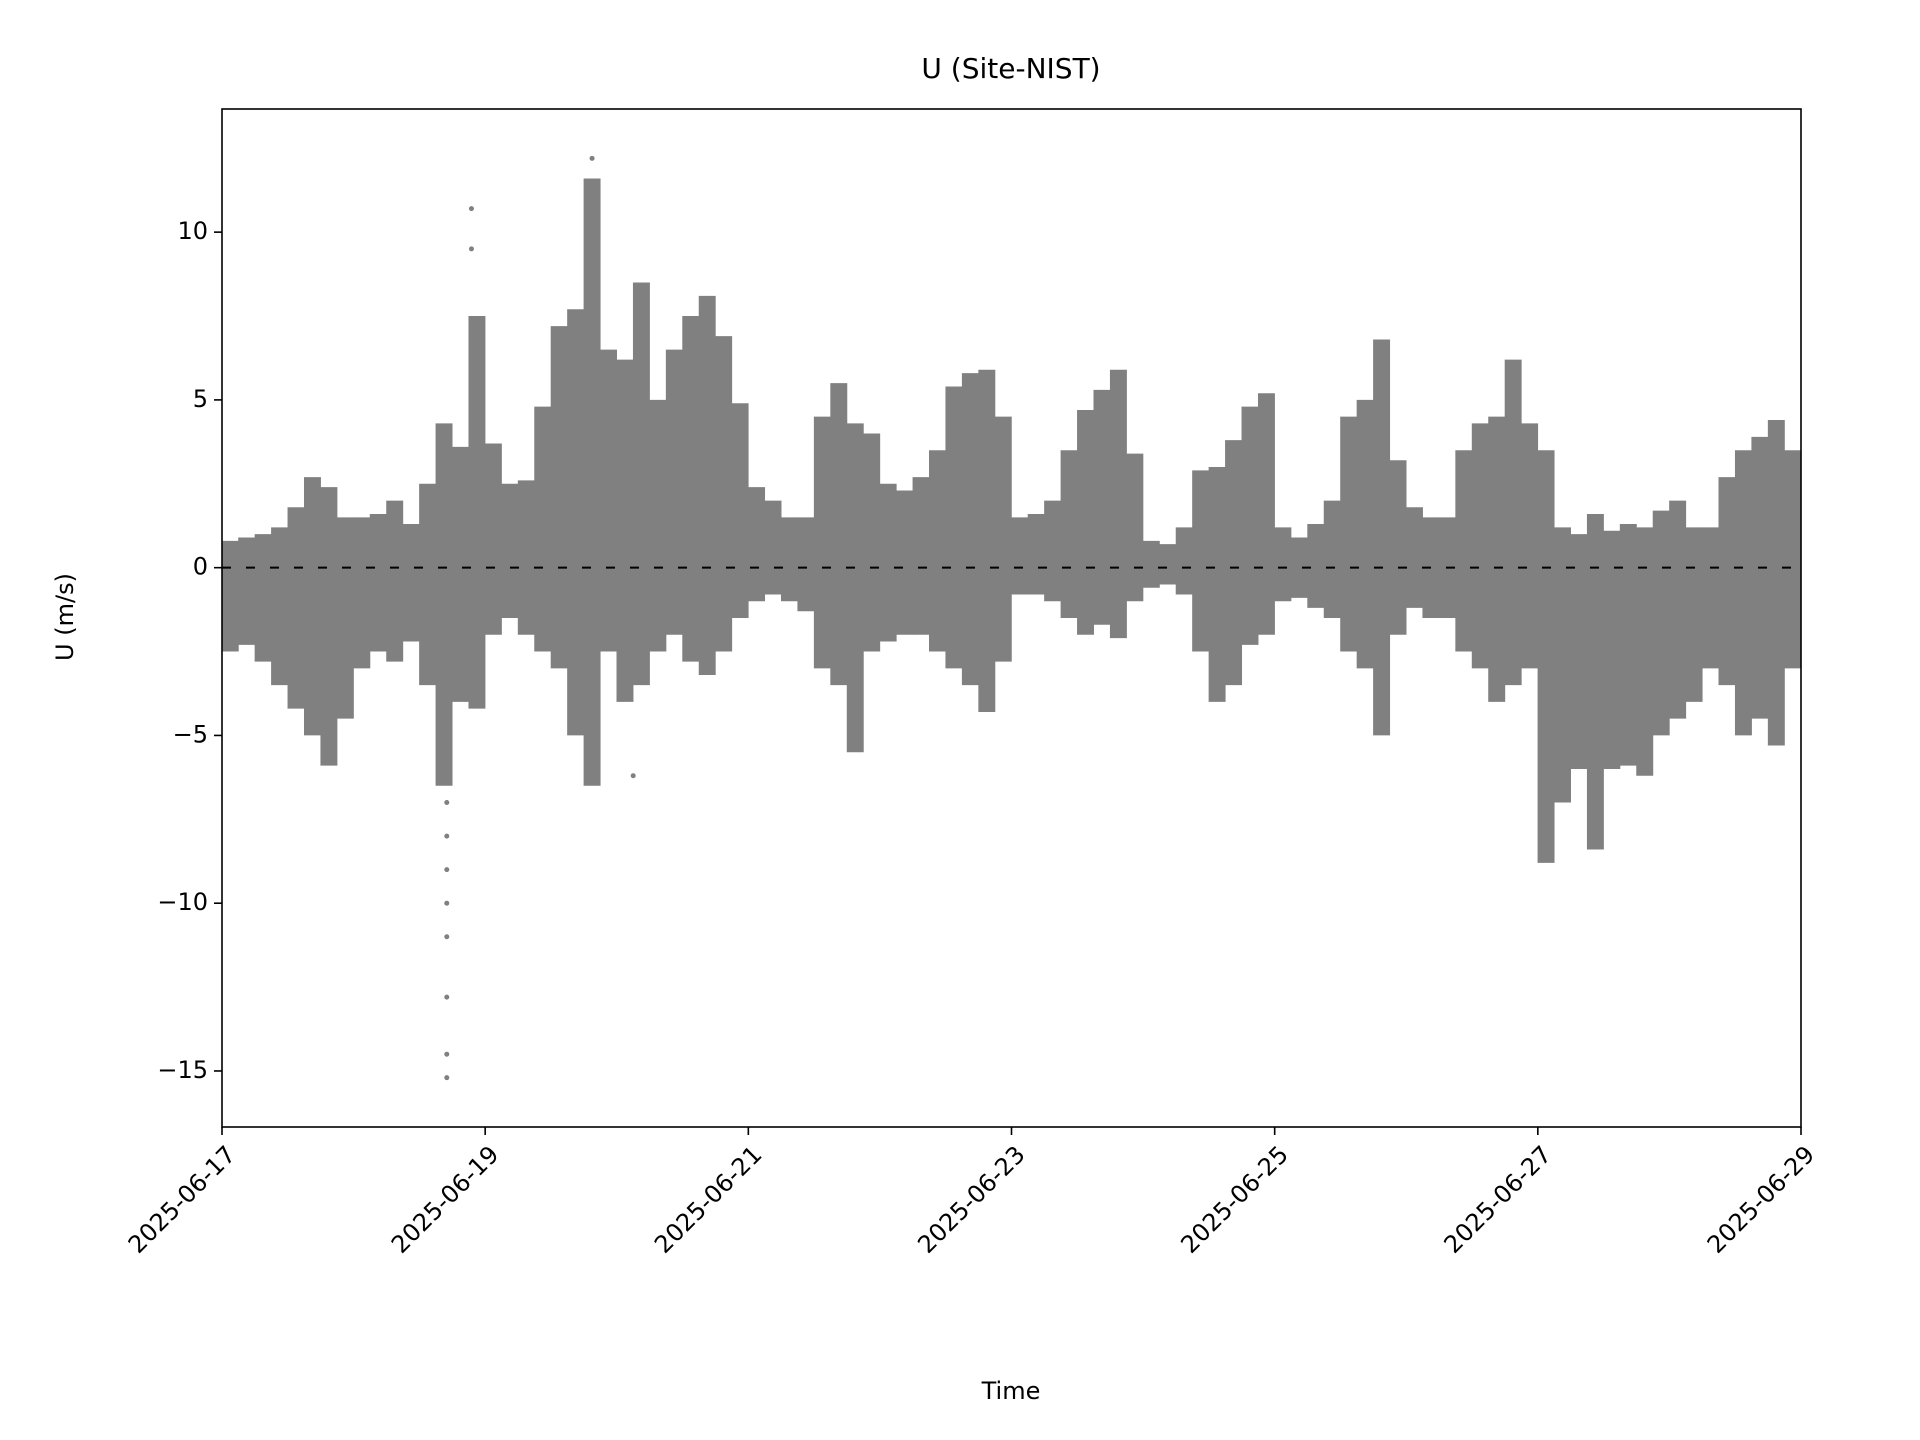 This screenshot has width=1920, height=1440. What do you see at coordinates (200, 399) in the screenshot?
I see `y-tick-label: 5` at bounding box center [200, 399].